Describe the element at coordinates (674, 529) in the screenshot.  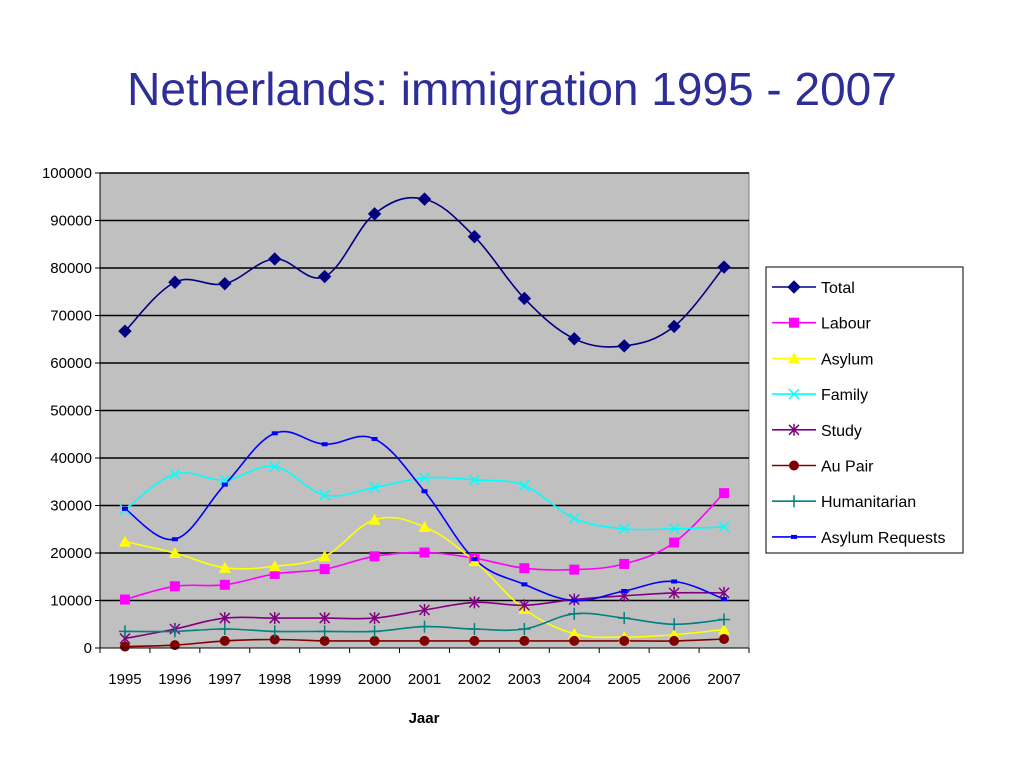
I see `point-family-2006` at that location.